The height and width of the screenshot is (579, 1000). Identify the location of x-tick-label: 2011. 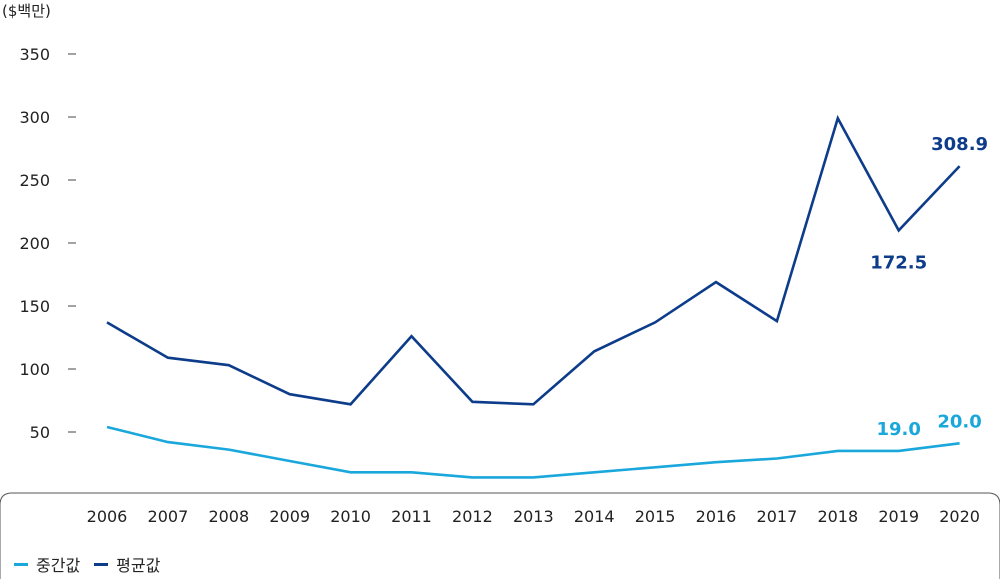
(411, 516).